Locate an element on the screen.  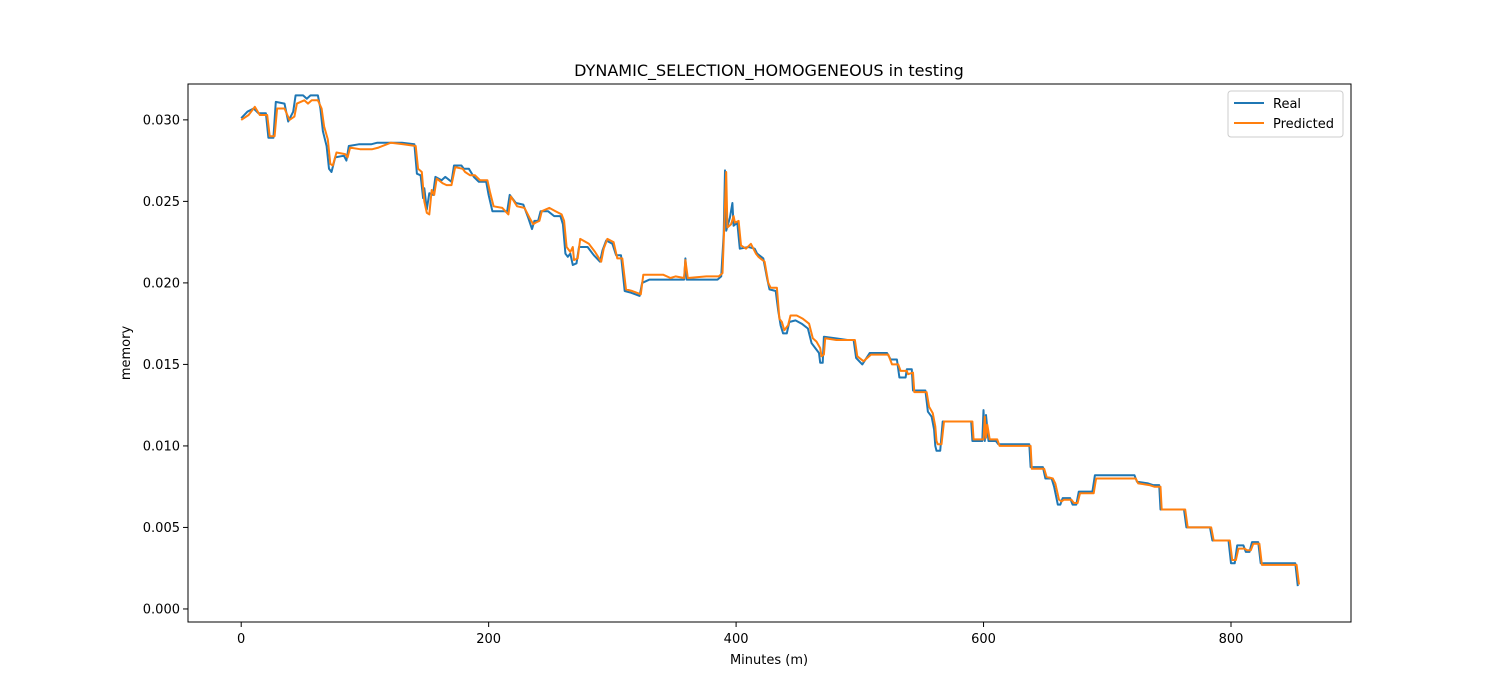
y-tick-label: 0.025 is located at coordinates (161, 202).